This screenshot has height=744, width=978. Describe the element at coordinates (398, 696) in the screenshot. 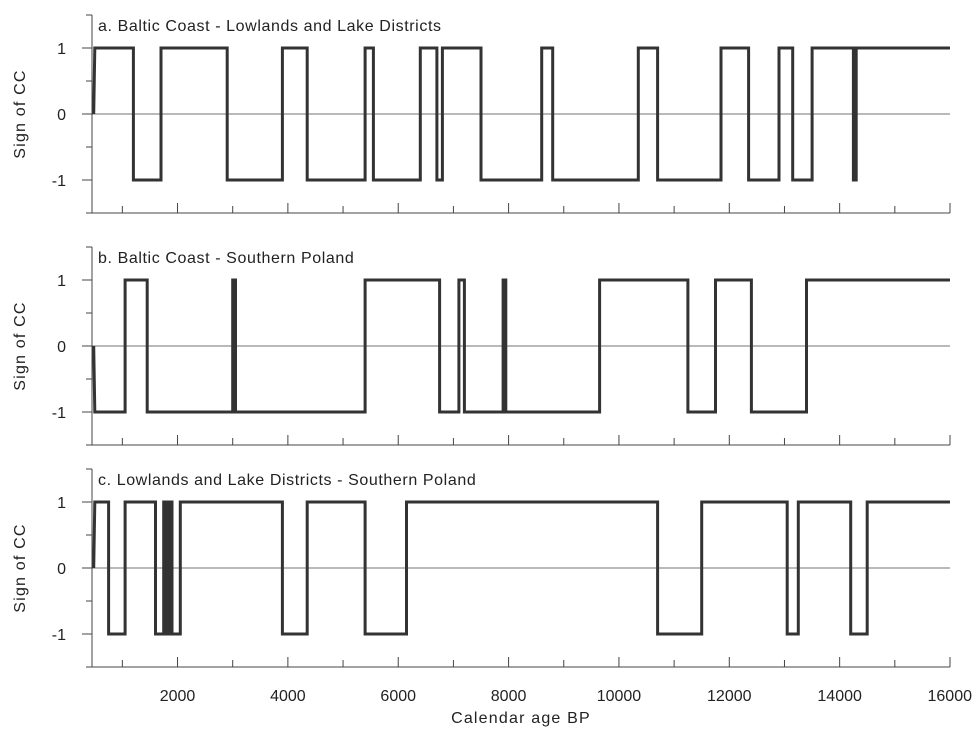

I see `x-tick-label: 6000` at that location.